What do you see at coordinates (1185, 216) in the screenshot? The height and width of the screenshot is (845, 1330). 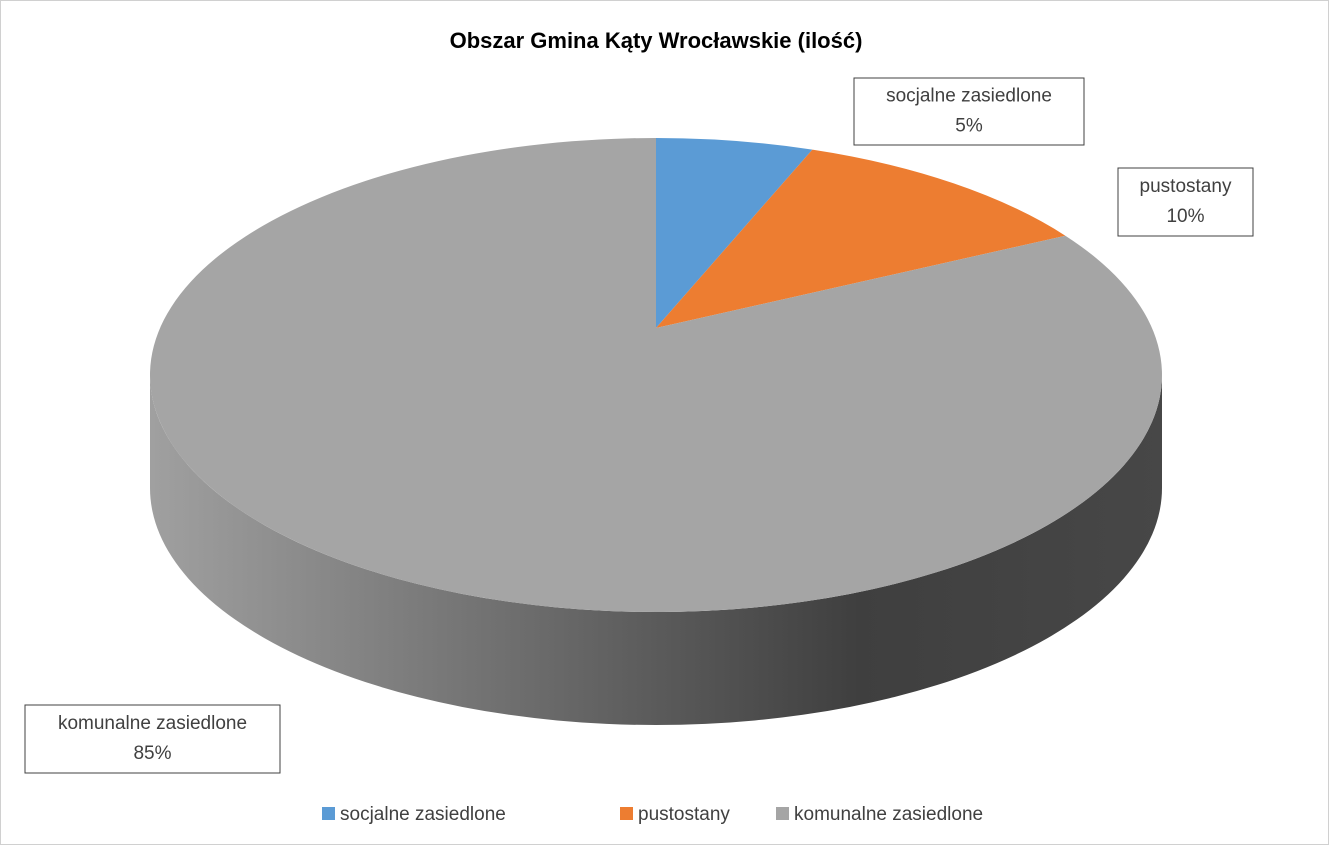 I see `data-label-value: 10%` at bounding box center [1185, 216].